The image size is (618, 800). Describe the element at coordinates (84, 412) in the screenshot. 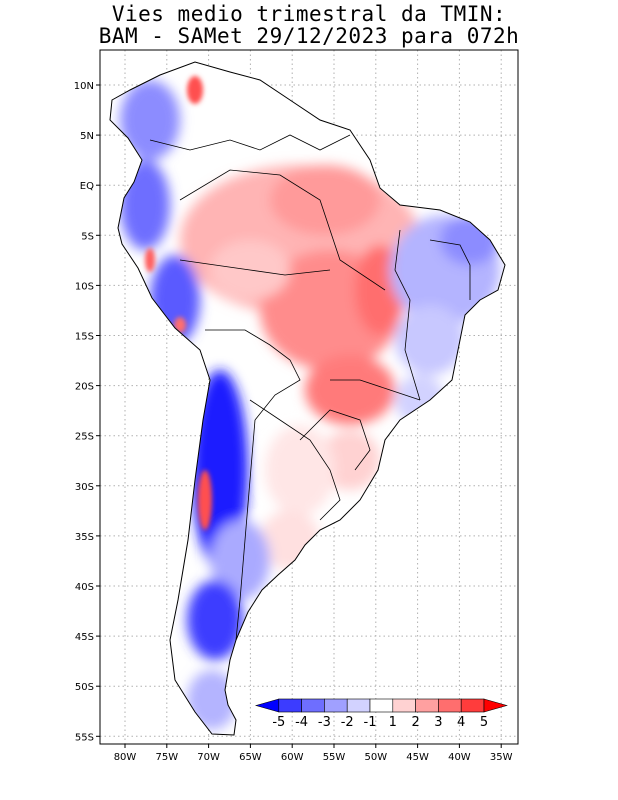

I see `y-axis-labels: 10N 5N EQ 5S 10S 15S 20S 25S 30S 35S 40S 45S 50S 55S` at that location.